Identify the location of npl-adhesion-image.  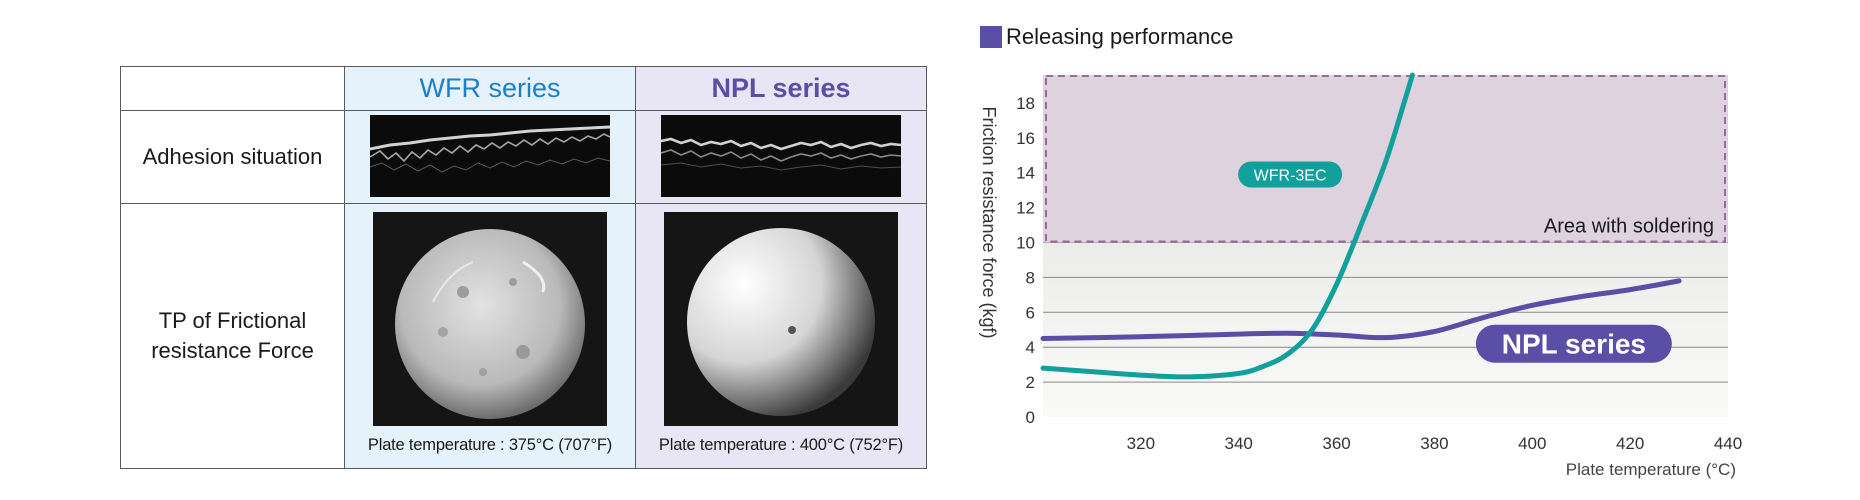
(781, 156).